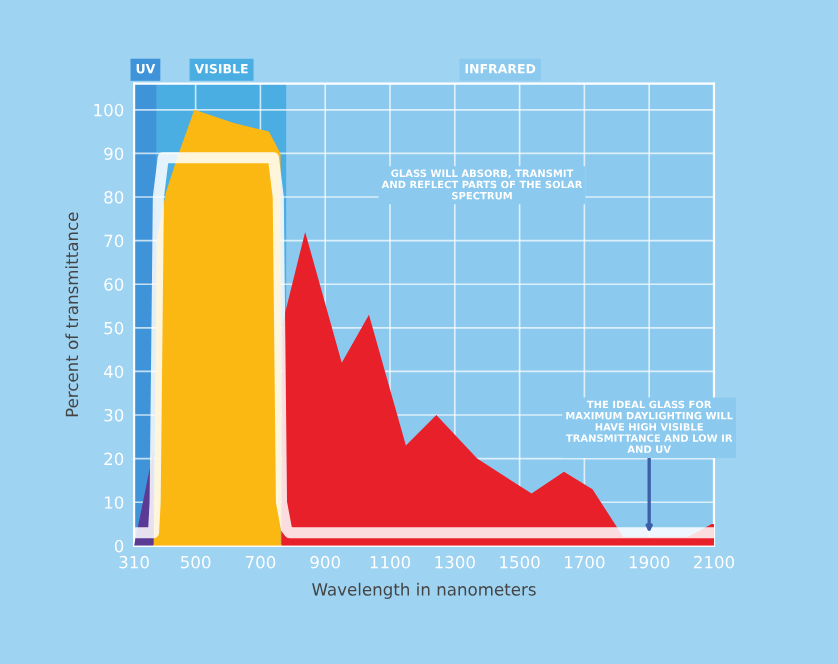 This screenshot has width=838, height=664. Describe the element at coordinates (196, 562) in the screenshot. I see `x-tick-label: 500` at that location.